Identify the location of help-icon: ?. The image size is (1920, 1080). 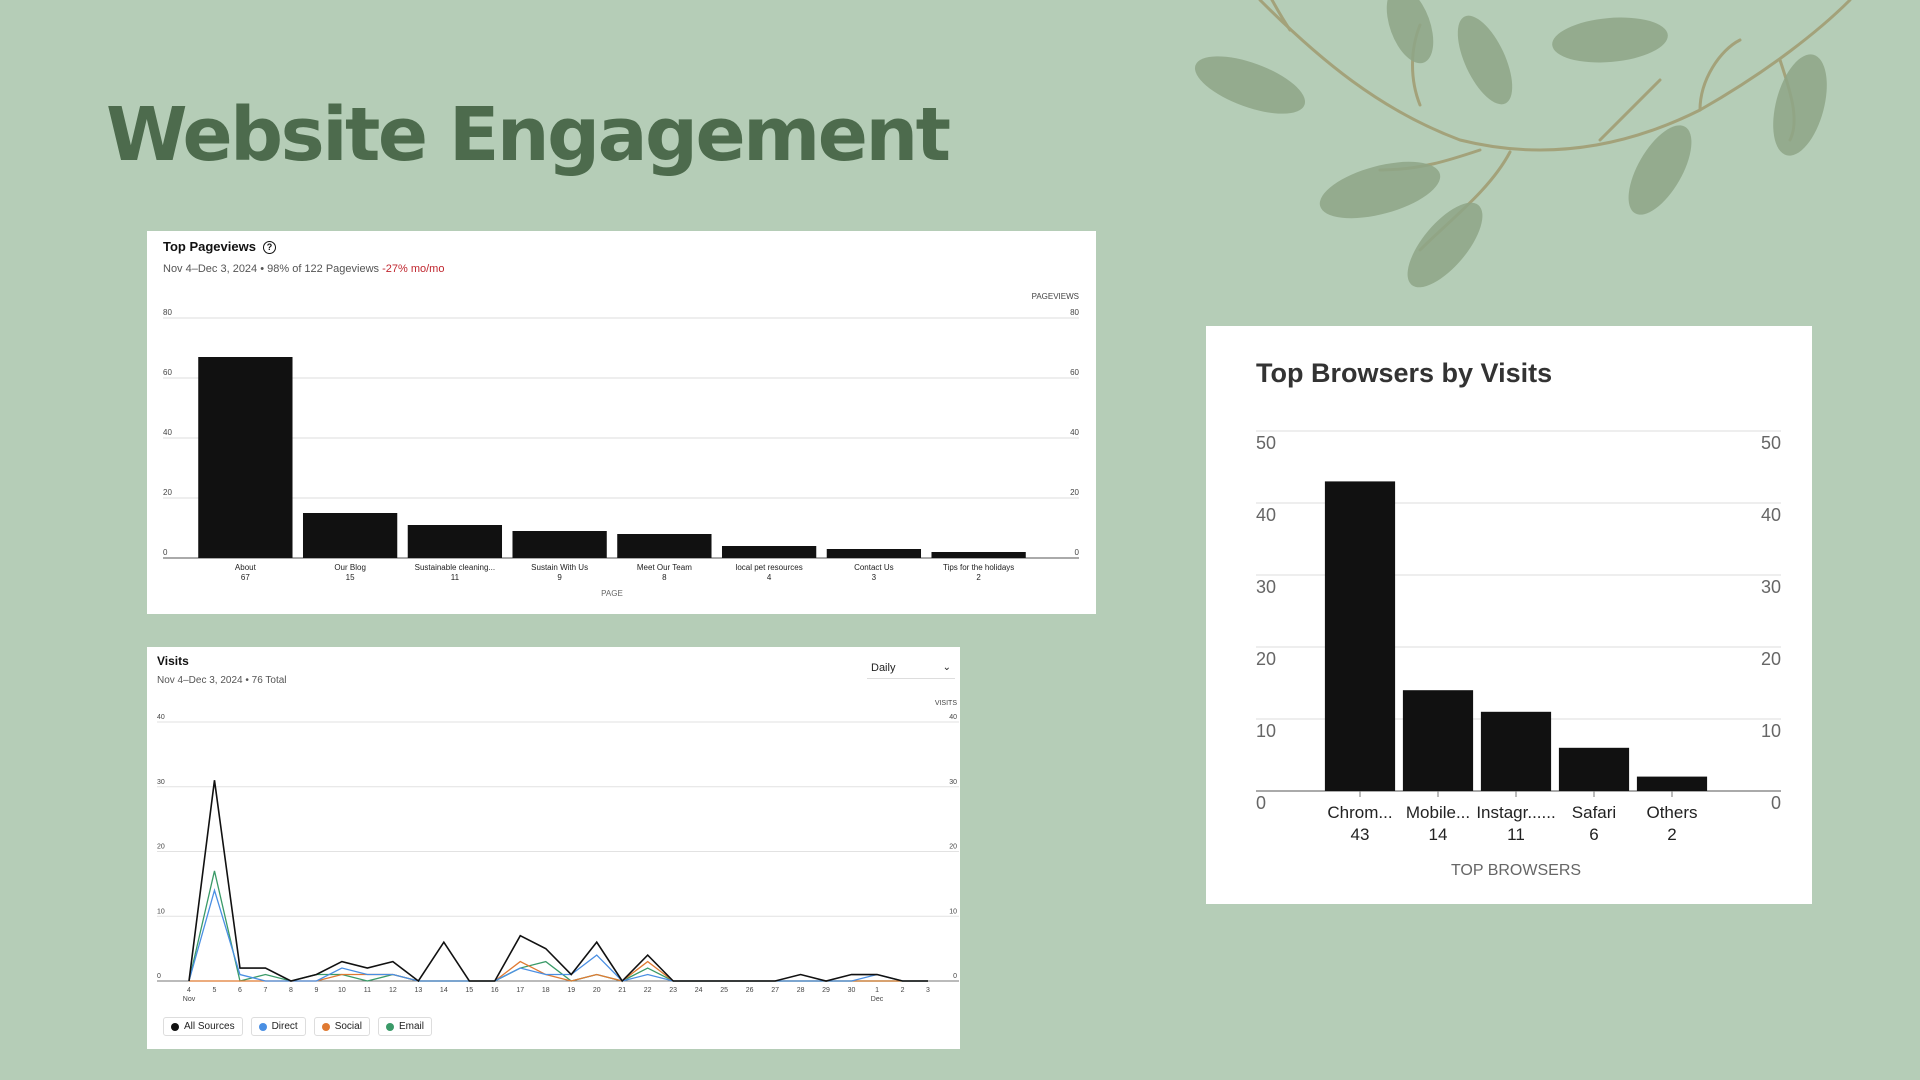
(269, 247).